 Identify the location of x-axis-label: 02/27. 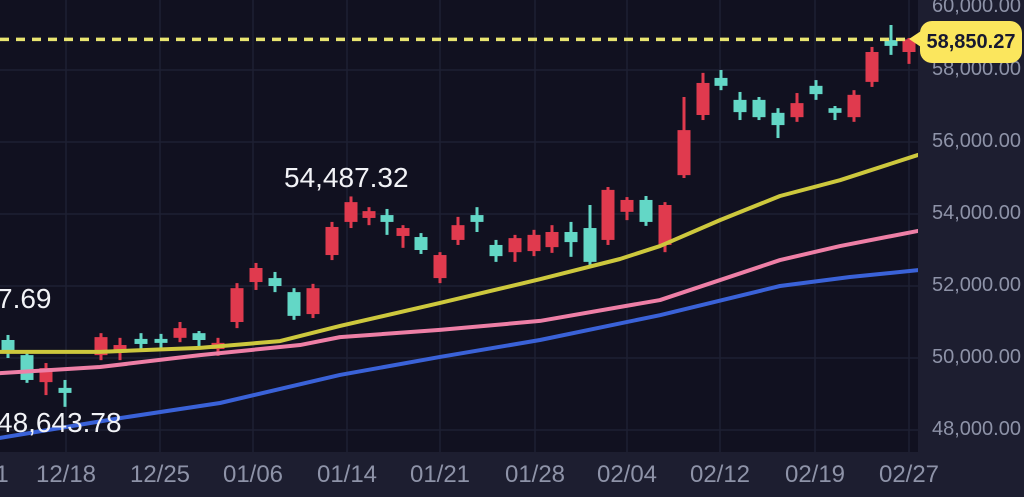
(909, 474).